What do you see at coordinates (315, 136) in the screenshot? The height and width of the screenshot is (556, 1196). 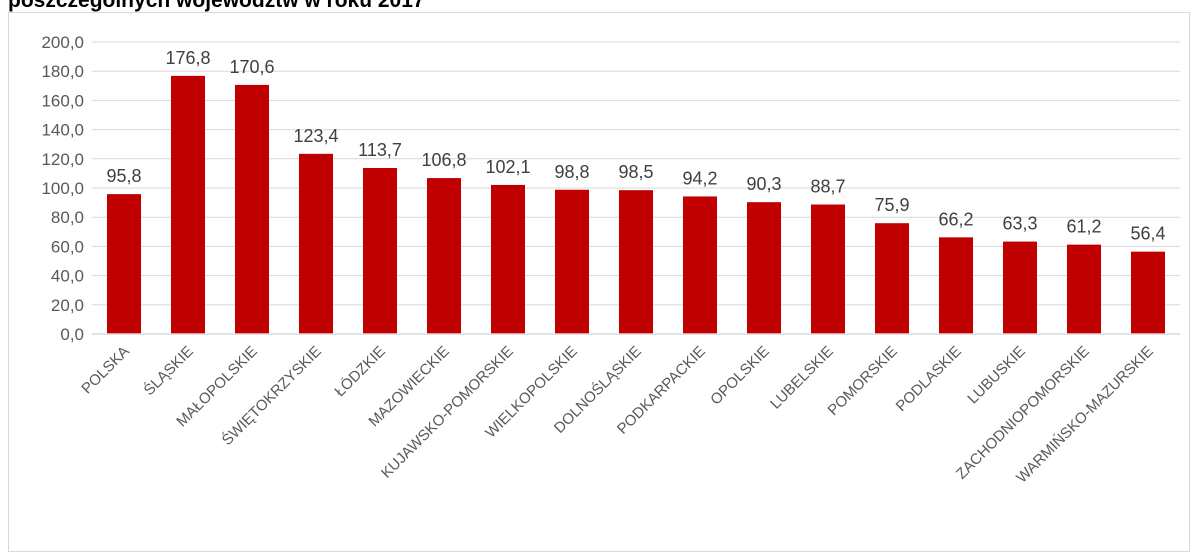 I see `data-label: 123,4` at bounding box center [315, 136].